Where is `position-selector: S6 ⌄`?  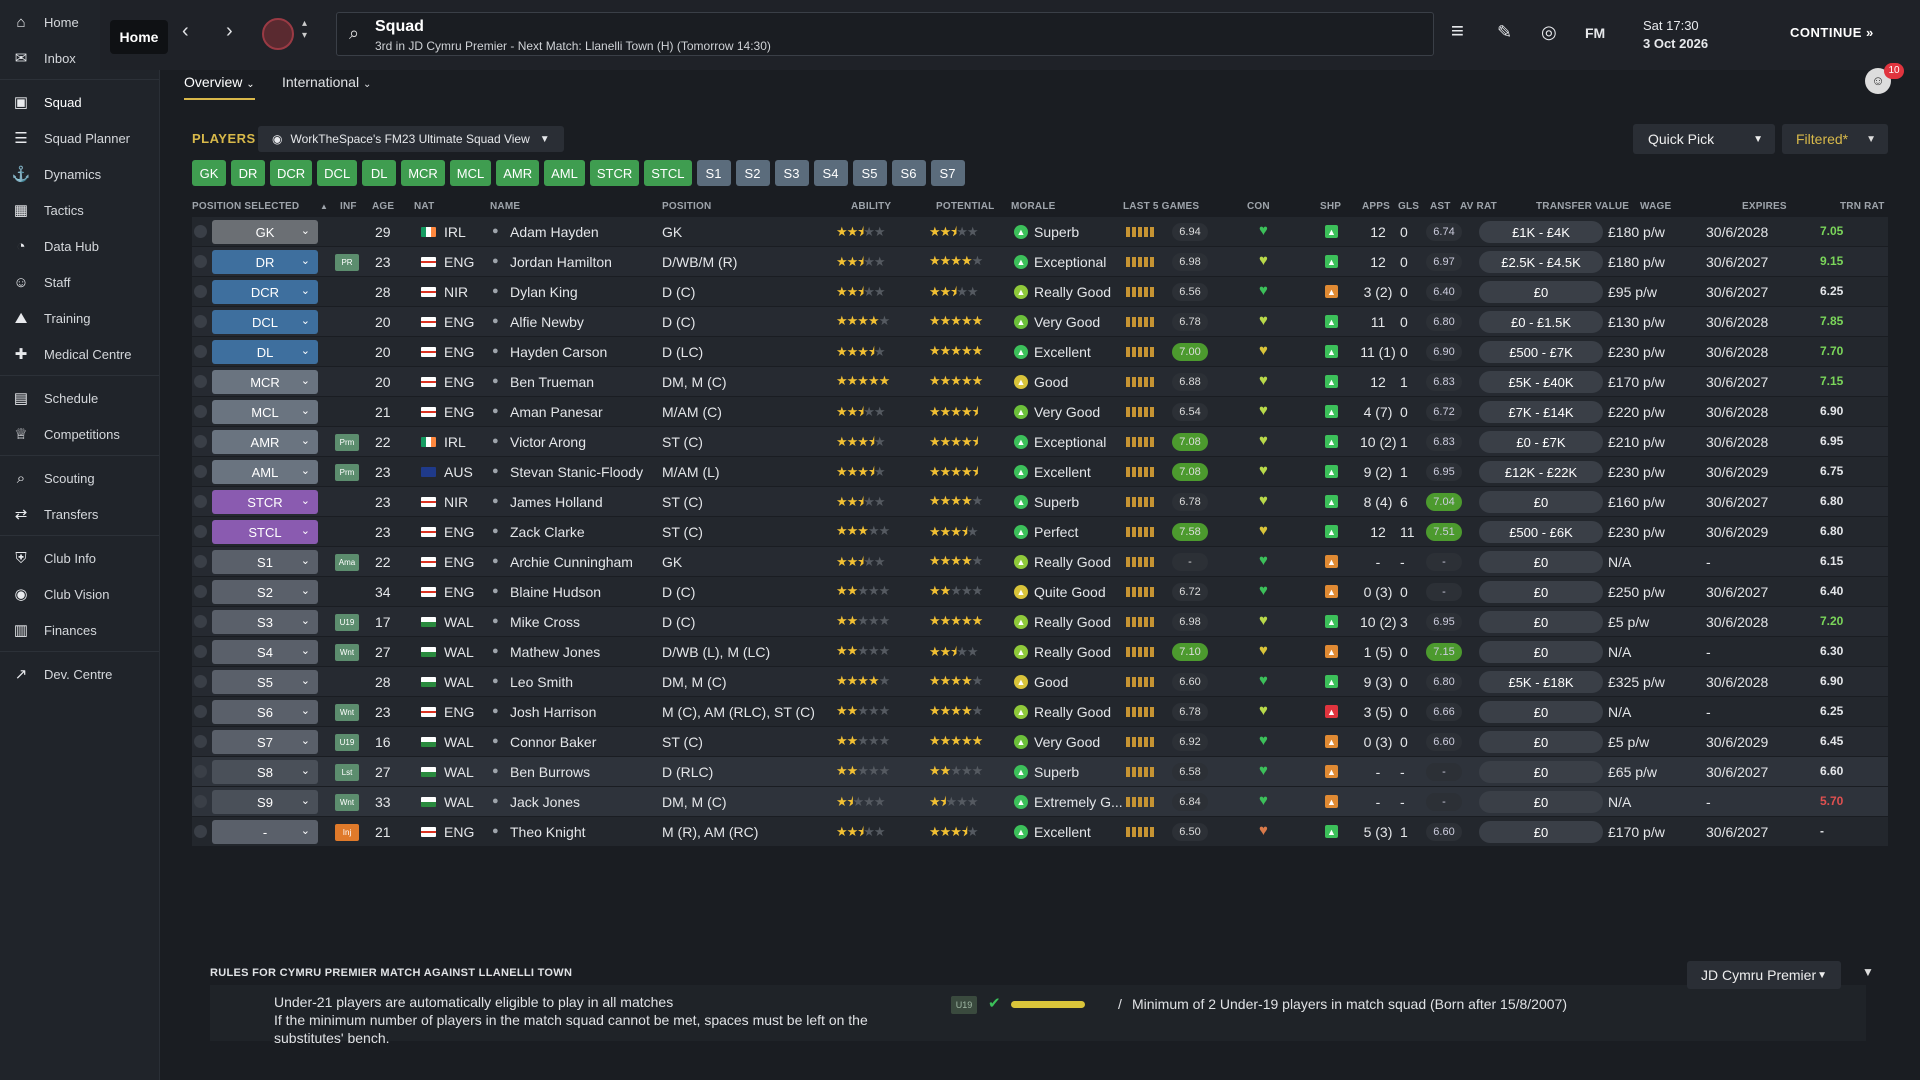 position-selector: S6 ⌄ is located at coordinates (265, 712).